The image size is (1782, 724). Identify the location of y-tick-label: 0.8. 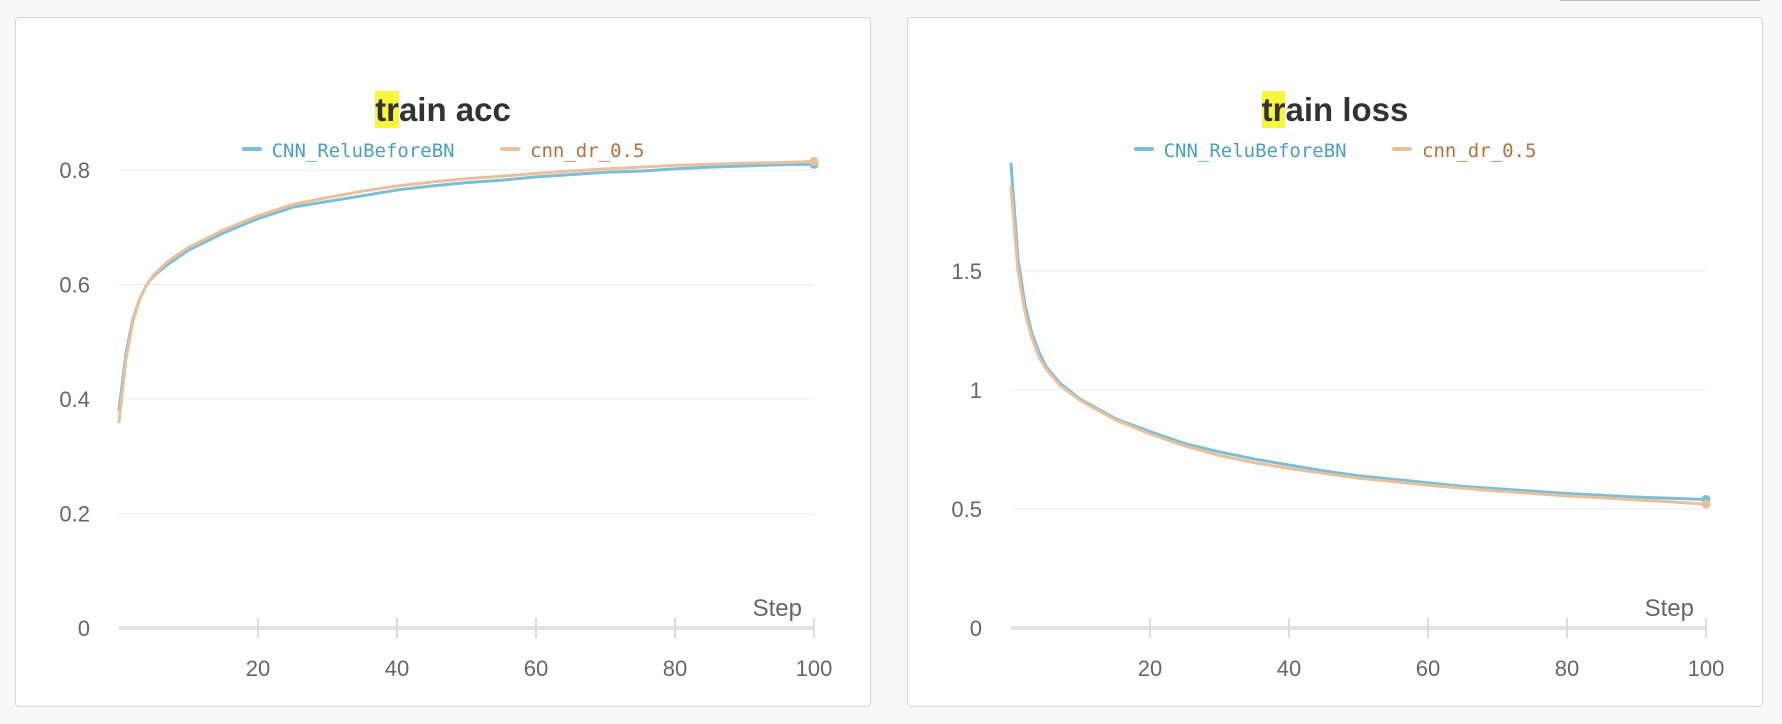
(74, 170).